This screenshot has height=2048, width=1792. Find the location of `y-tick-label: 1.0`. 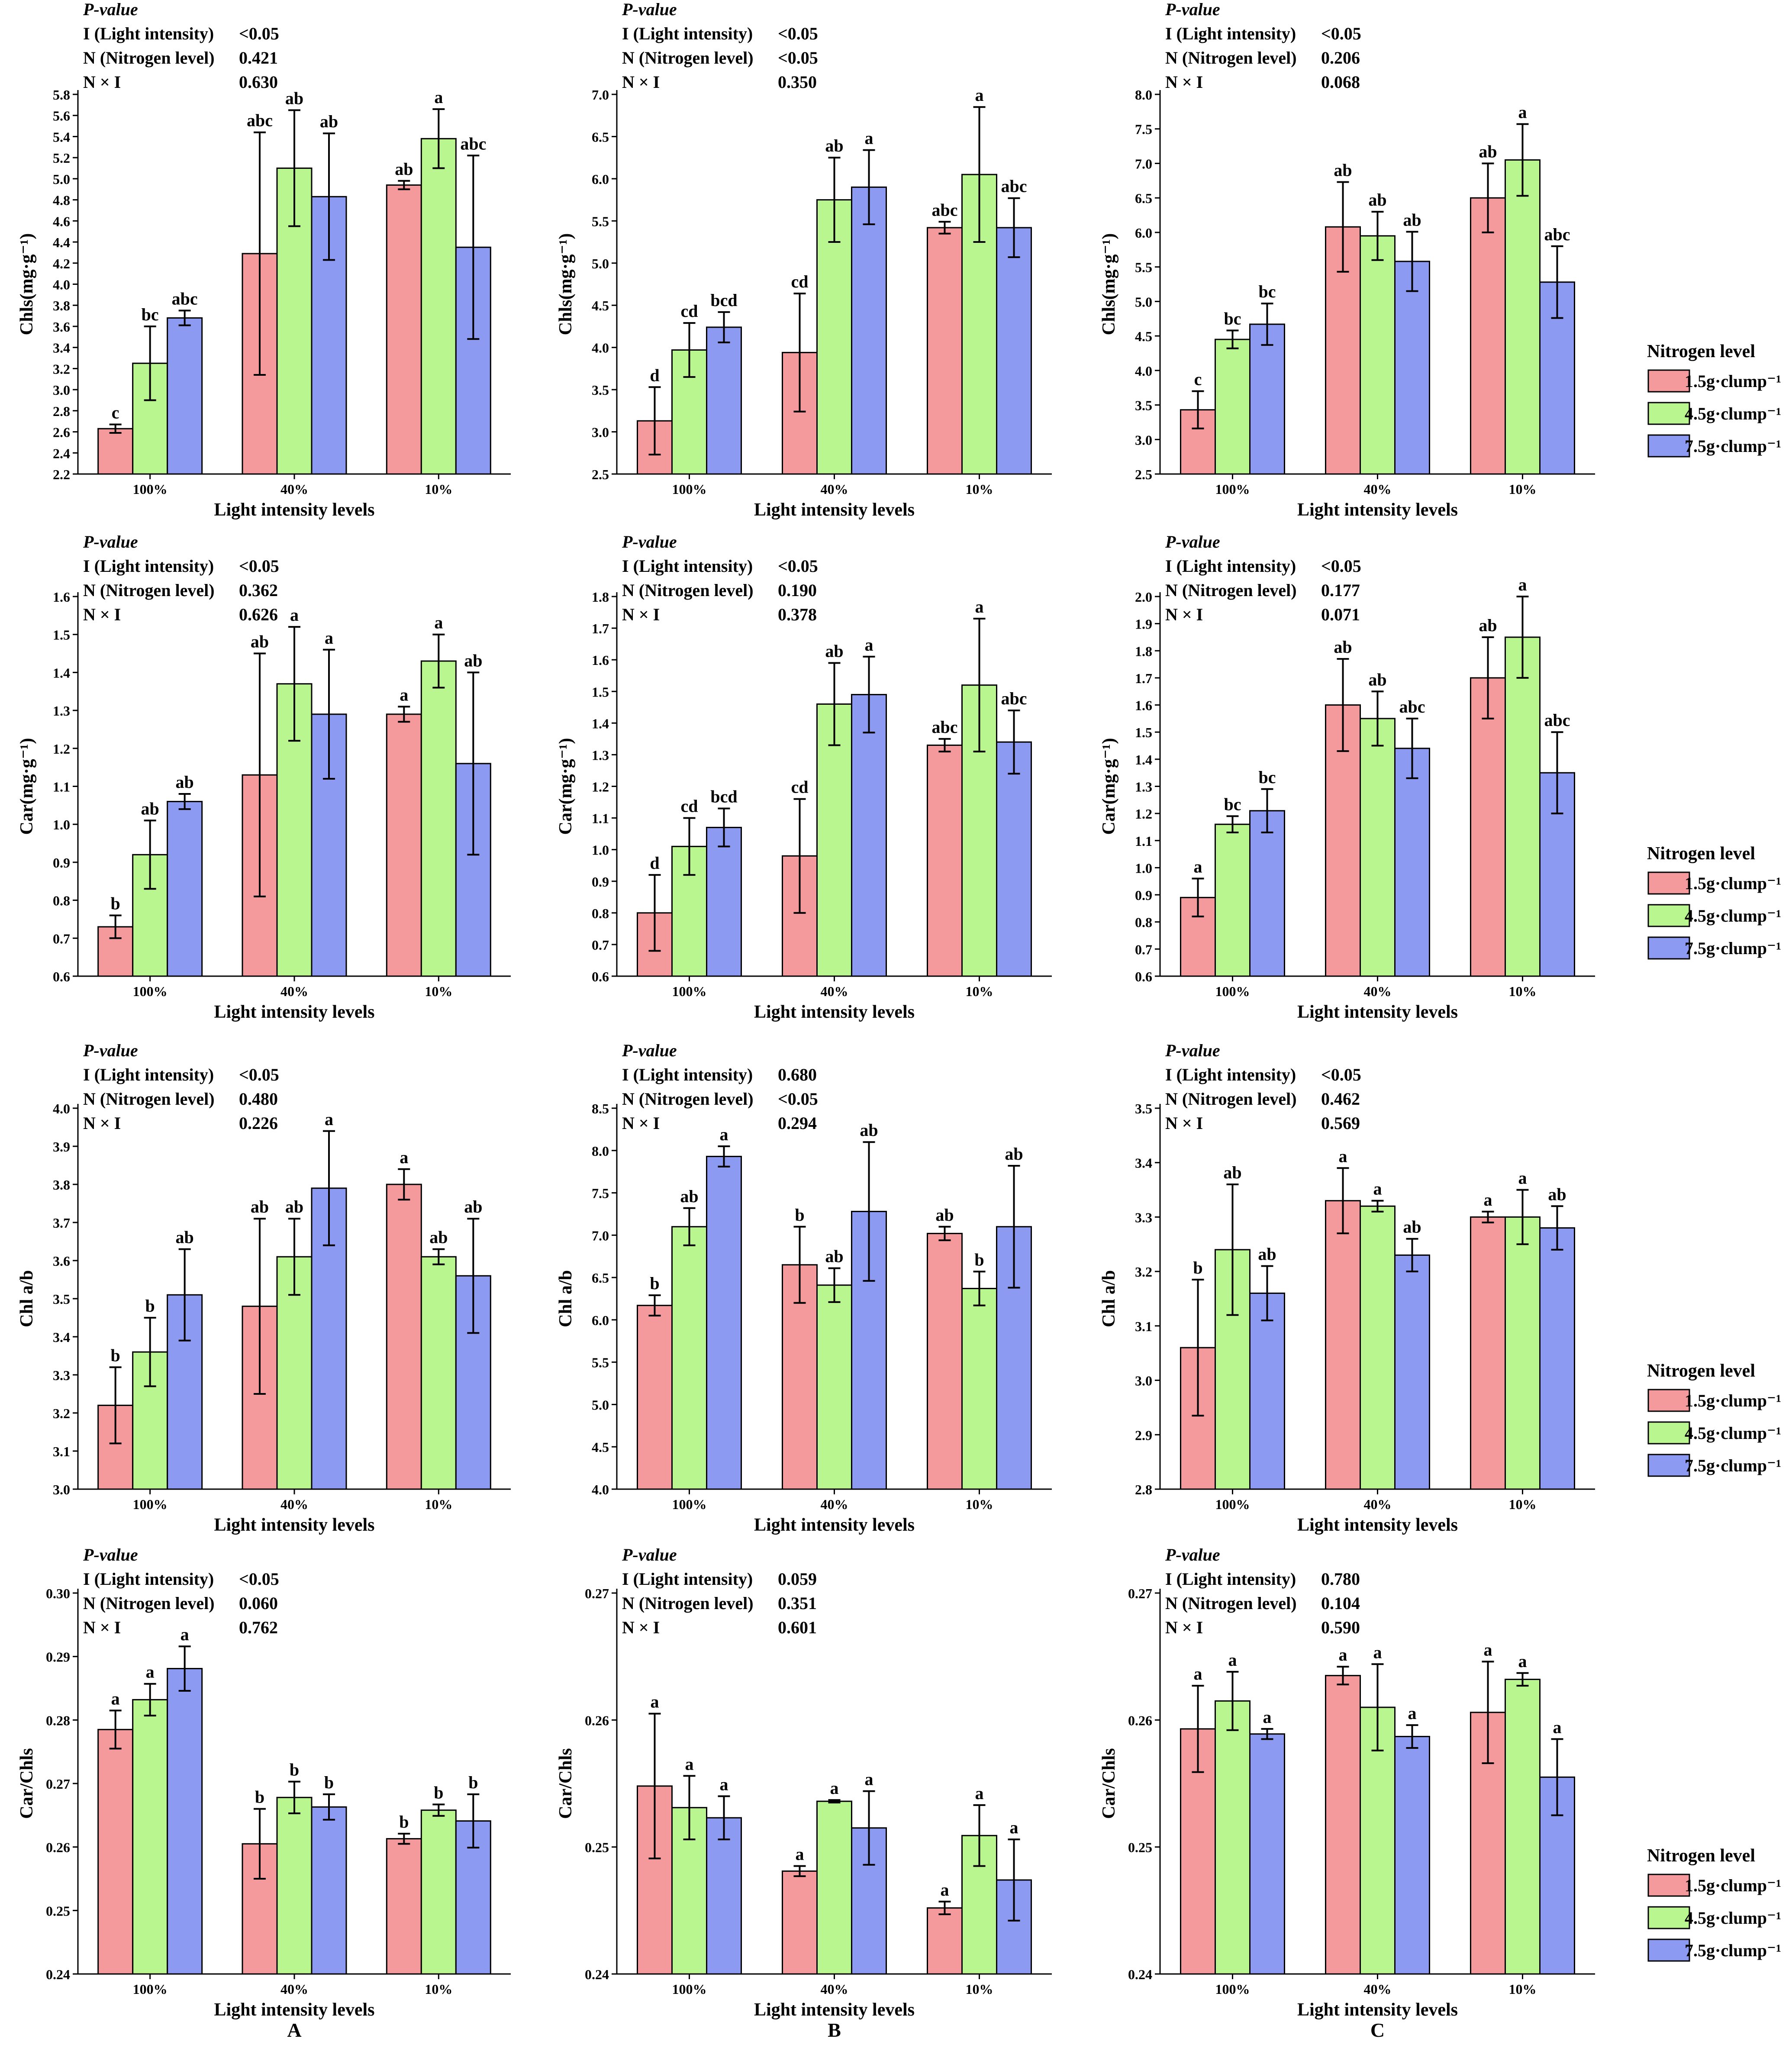

y-tick-label: 1.0 is located at coordinates (62, 824).